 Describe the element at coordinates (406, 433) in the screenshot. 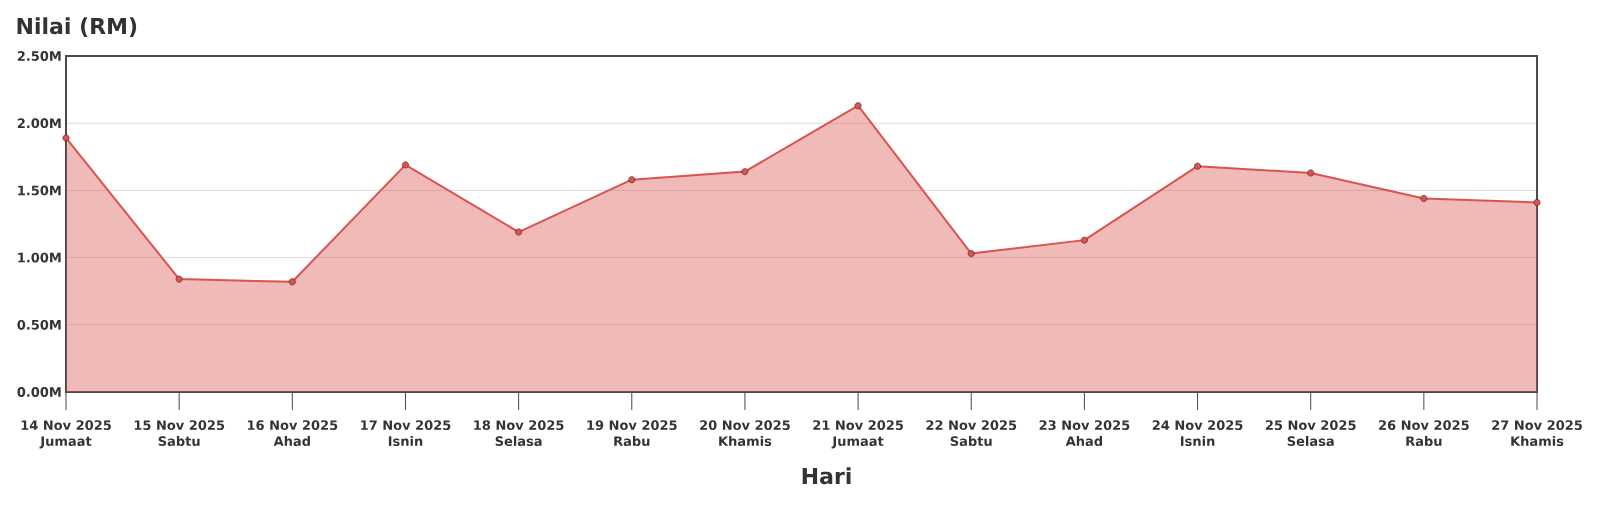

I see `x-tick-label: 17 Nov 2025 Isnin` at that location.